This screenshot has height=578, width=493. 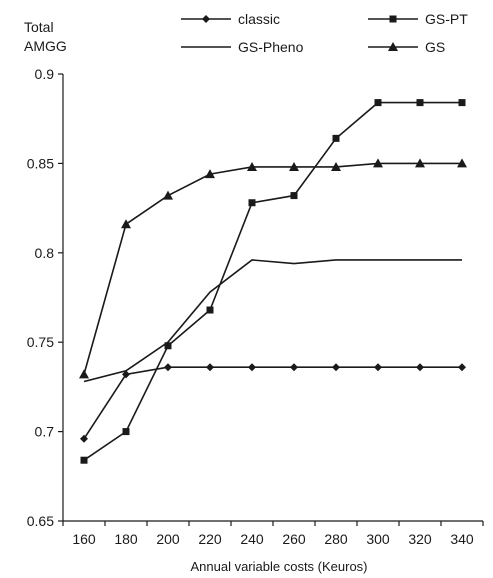 What do you see at coordinates (418, 19) in the screenshot?
I see `legend-item-gs-pt: GS-PT` at bounding box center [418, 19].